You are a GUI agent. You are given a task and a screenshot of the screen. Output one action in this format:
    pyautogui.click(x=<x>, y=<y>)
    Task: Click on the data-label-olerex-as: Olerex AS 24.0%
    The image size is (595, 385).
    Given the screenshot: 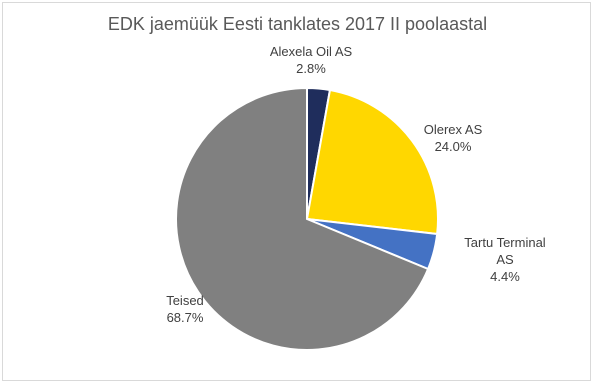 What is the action you would take?
    pyautogui.click(x=453, y=138)
    